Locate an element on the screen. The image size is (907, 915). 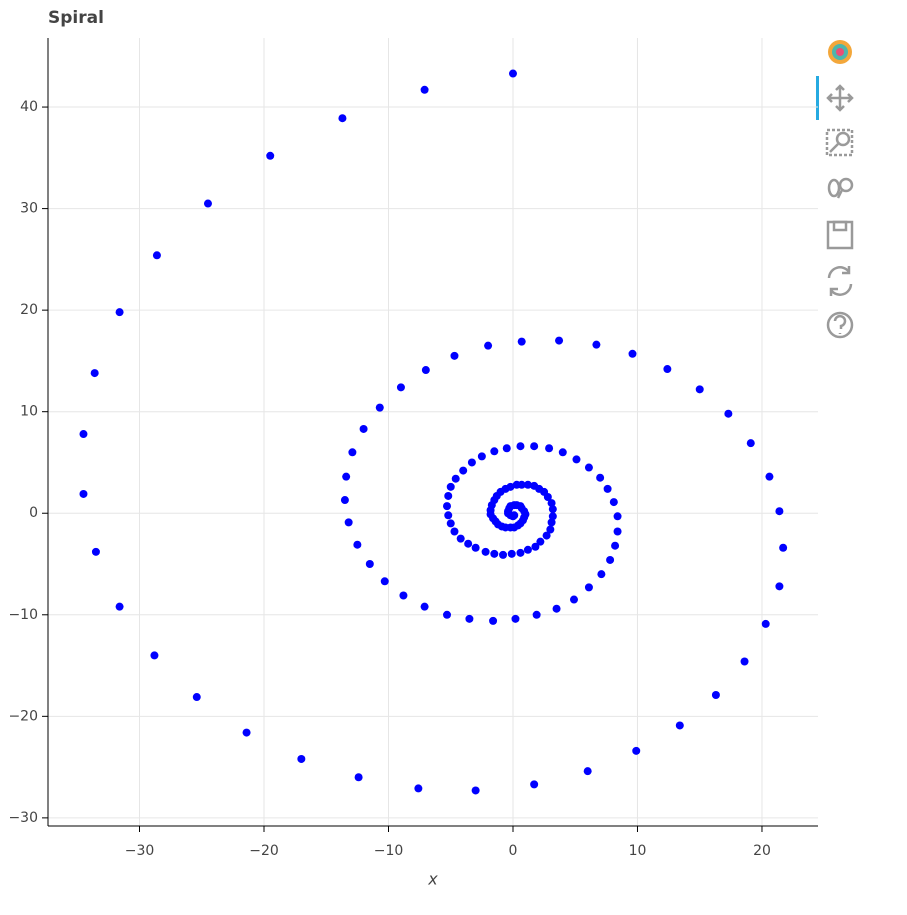
y-tick-label: 30 is located at coordinates (29, 209).